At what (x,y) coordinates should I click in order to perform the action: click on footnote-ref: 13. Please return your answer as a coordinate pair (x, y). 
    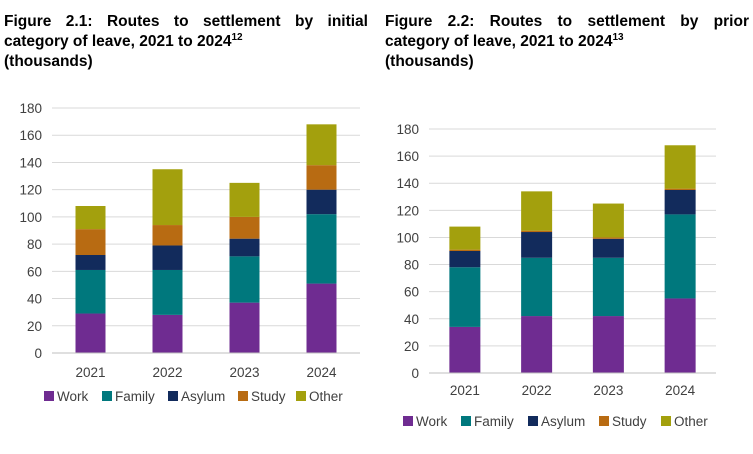
    Looking at the image, I should click on (618, 37).